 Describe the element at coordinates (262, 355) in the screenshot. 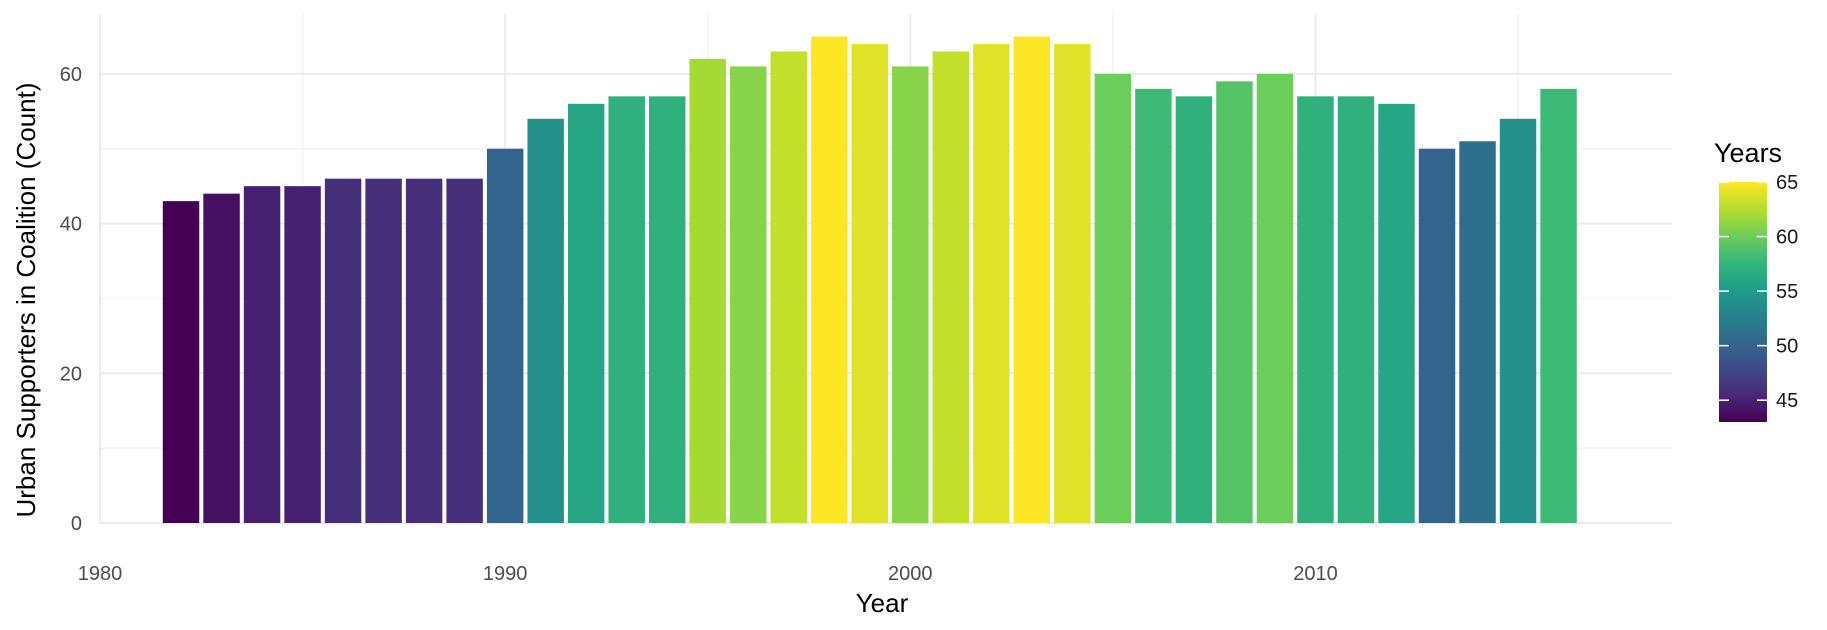

I see `bar-1984` at that location.